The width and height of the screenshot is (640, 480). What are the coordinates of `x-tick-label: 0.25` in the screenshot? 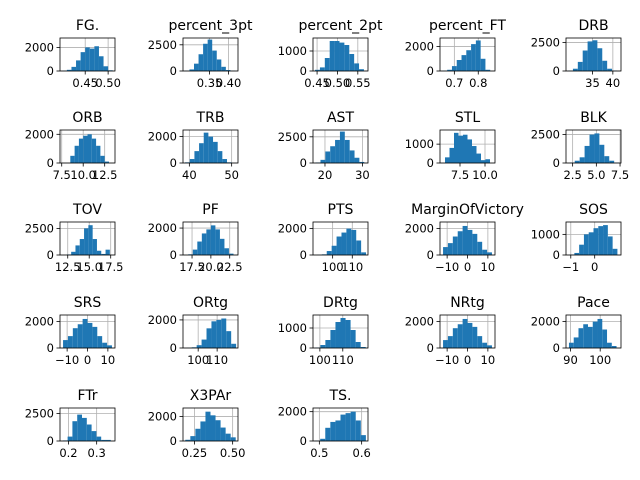 It's located at (195, 453).